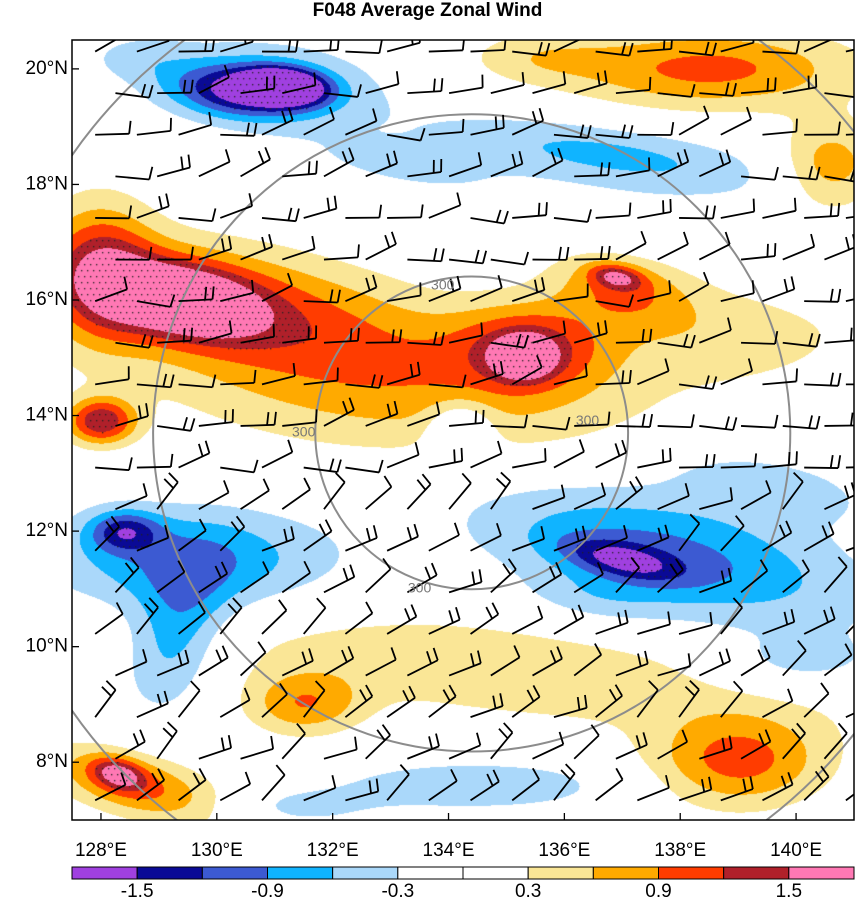 Image resolution: width=855 pixels, height=900 pixels. I want to click on longitude-axis: 128°E 130°E 132°E 134°E 136°E 138°E 140°E, so click(448, 837).